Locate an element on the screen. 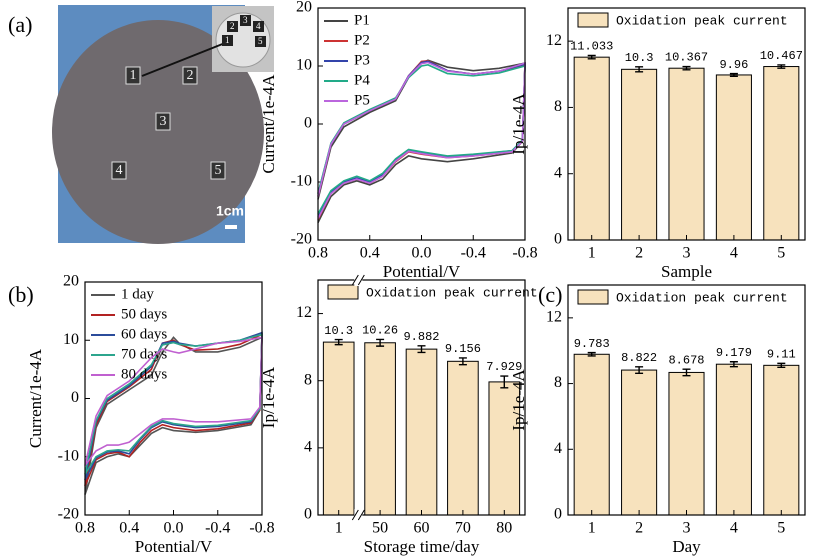 This screenshot has width=813, height=556. value-label: 9.783 is located at coordinates (592, 344).